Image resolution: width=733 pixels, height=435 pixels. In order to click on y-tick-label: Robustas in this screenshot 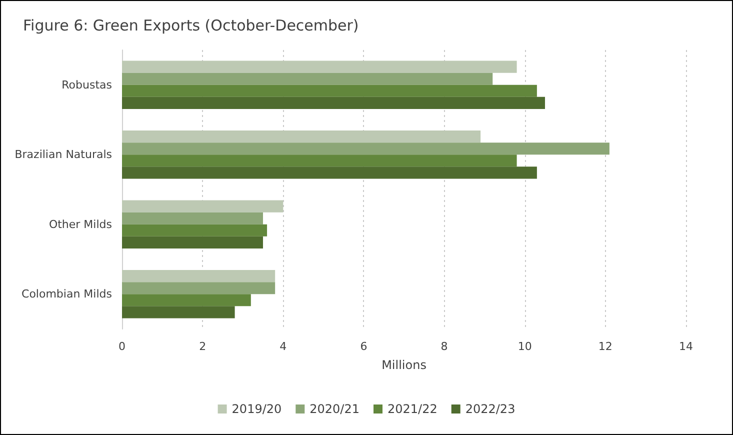, I will do `click(87, 85)`.